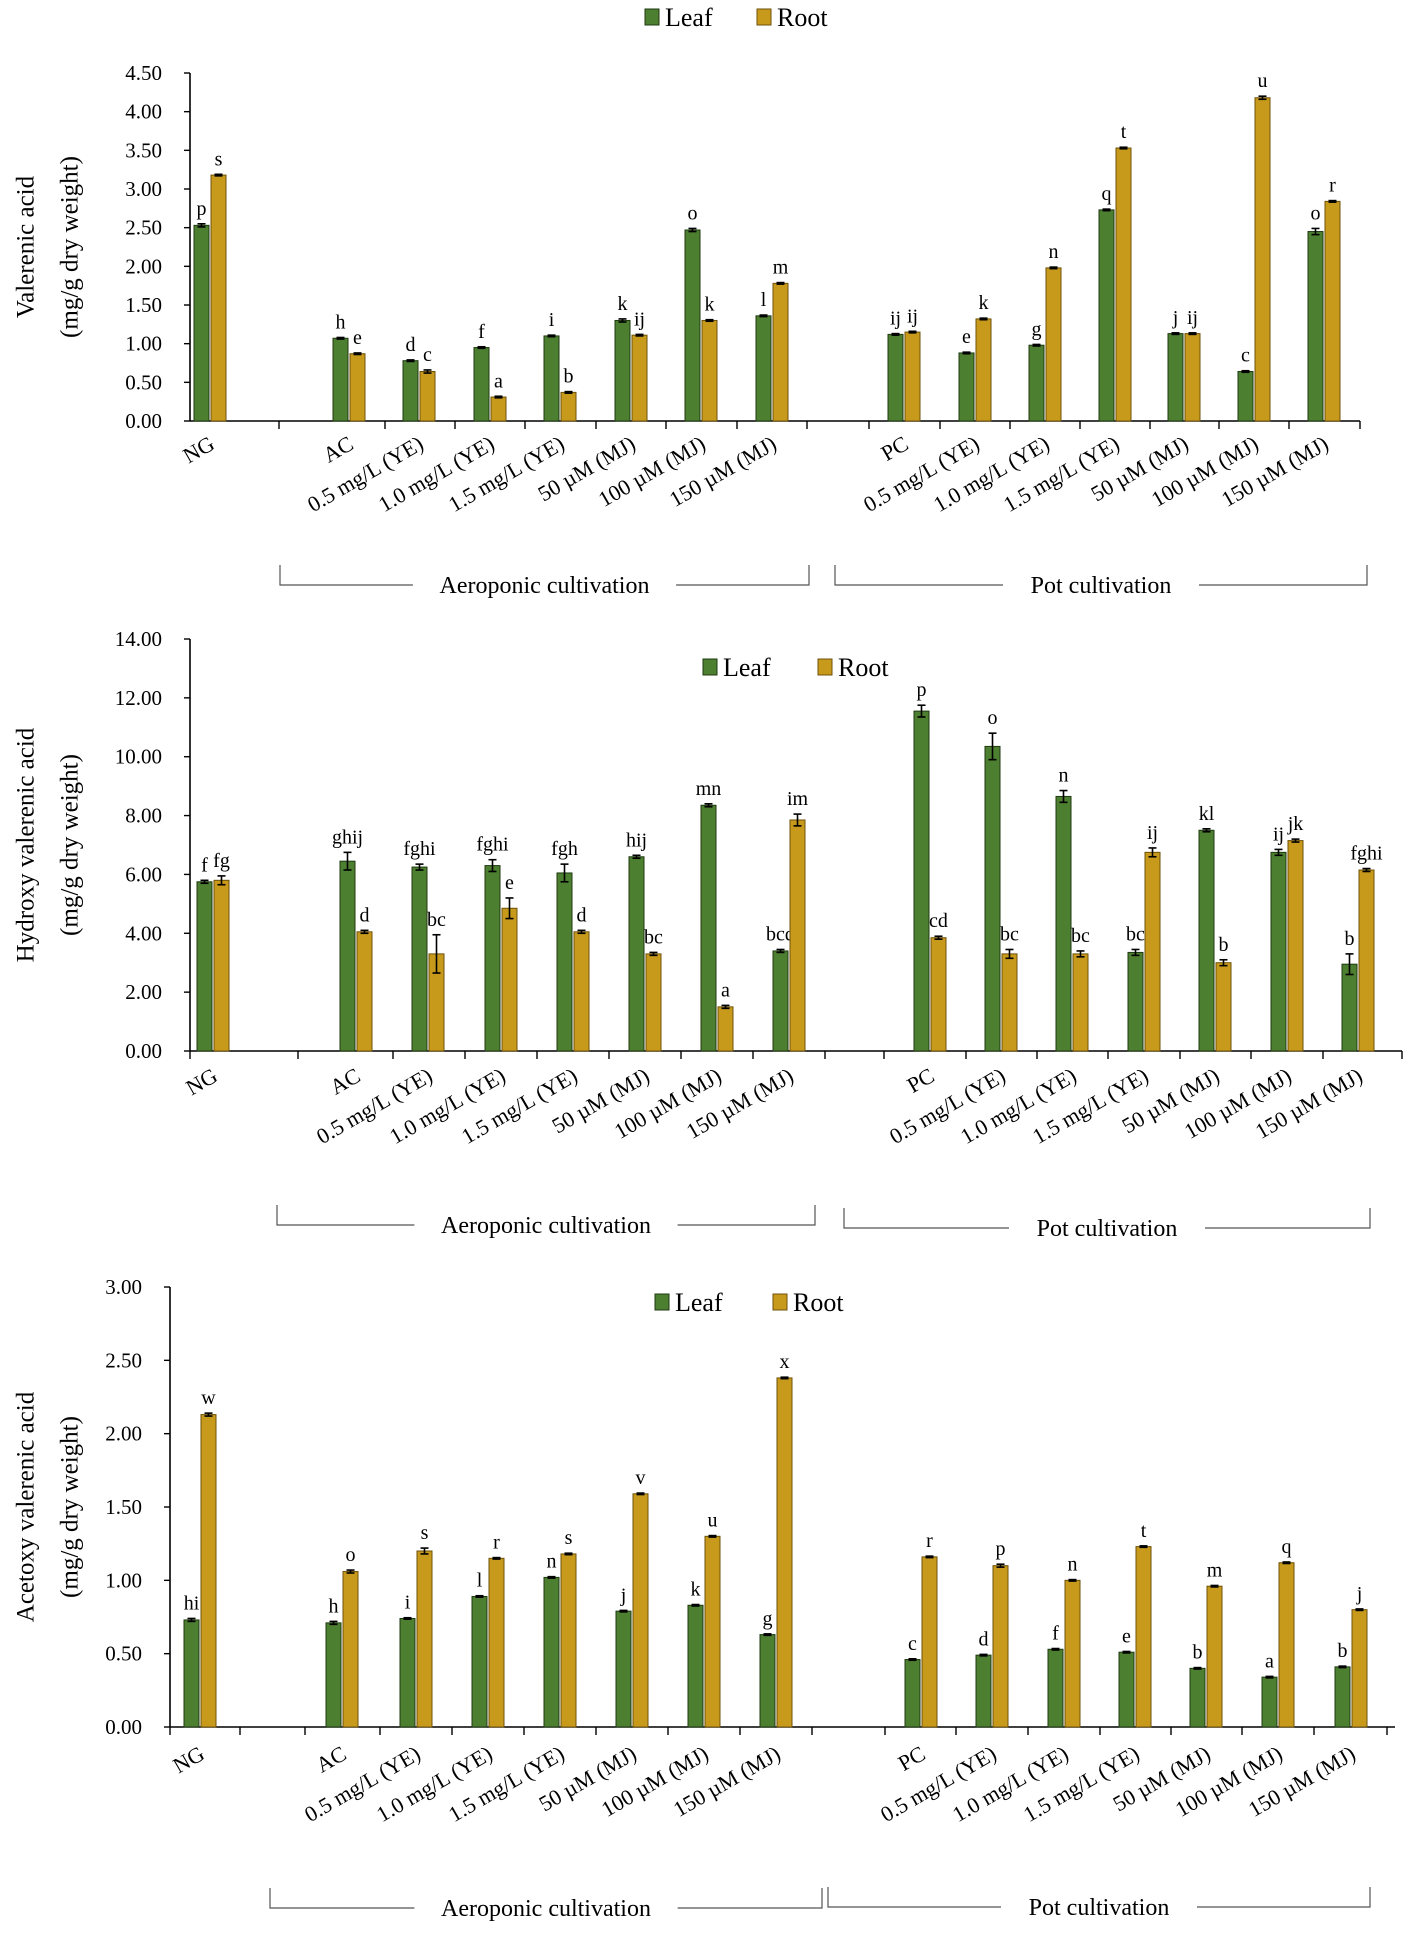  I want to click on significance-letter: f, so click(204, 865).